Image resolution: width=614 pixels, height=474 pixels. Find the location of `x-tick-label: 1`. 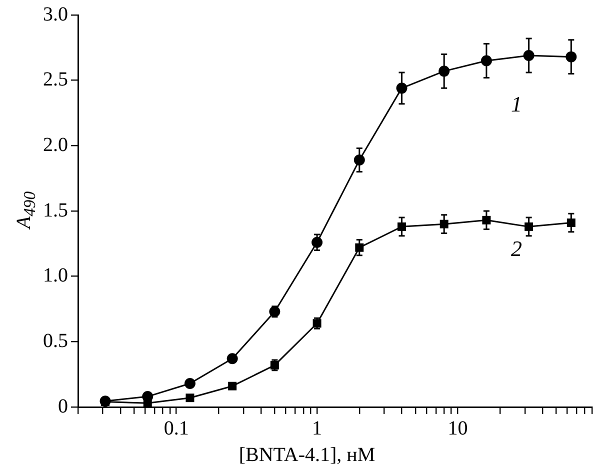

x-tick-label: 1 is located at coordinates (317, 428).